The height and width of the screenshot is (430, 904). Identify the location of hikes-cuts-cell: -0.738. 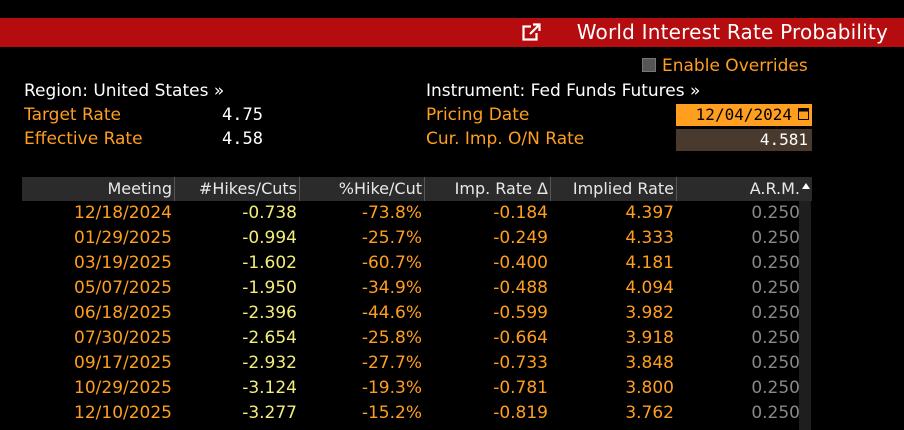
(269, 213).